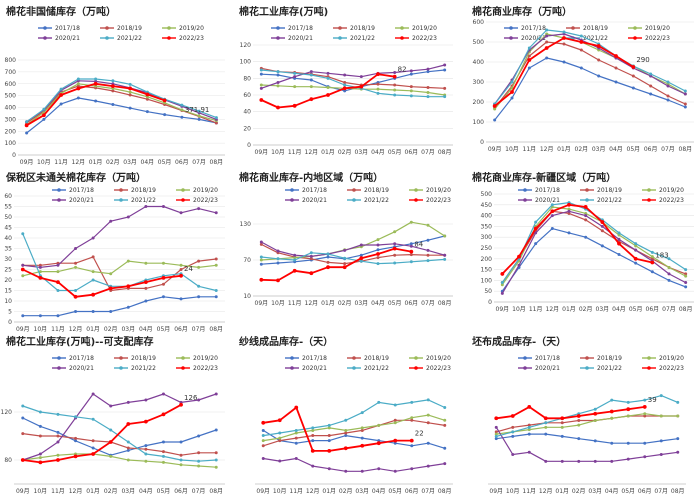 The width and height of the screenshot is (700, 498). Describe the element at coordinates (428, 491) in the screenshot. I see `x-tick-label: 07月` at that location.